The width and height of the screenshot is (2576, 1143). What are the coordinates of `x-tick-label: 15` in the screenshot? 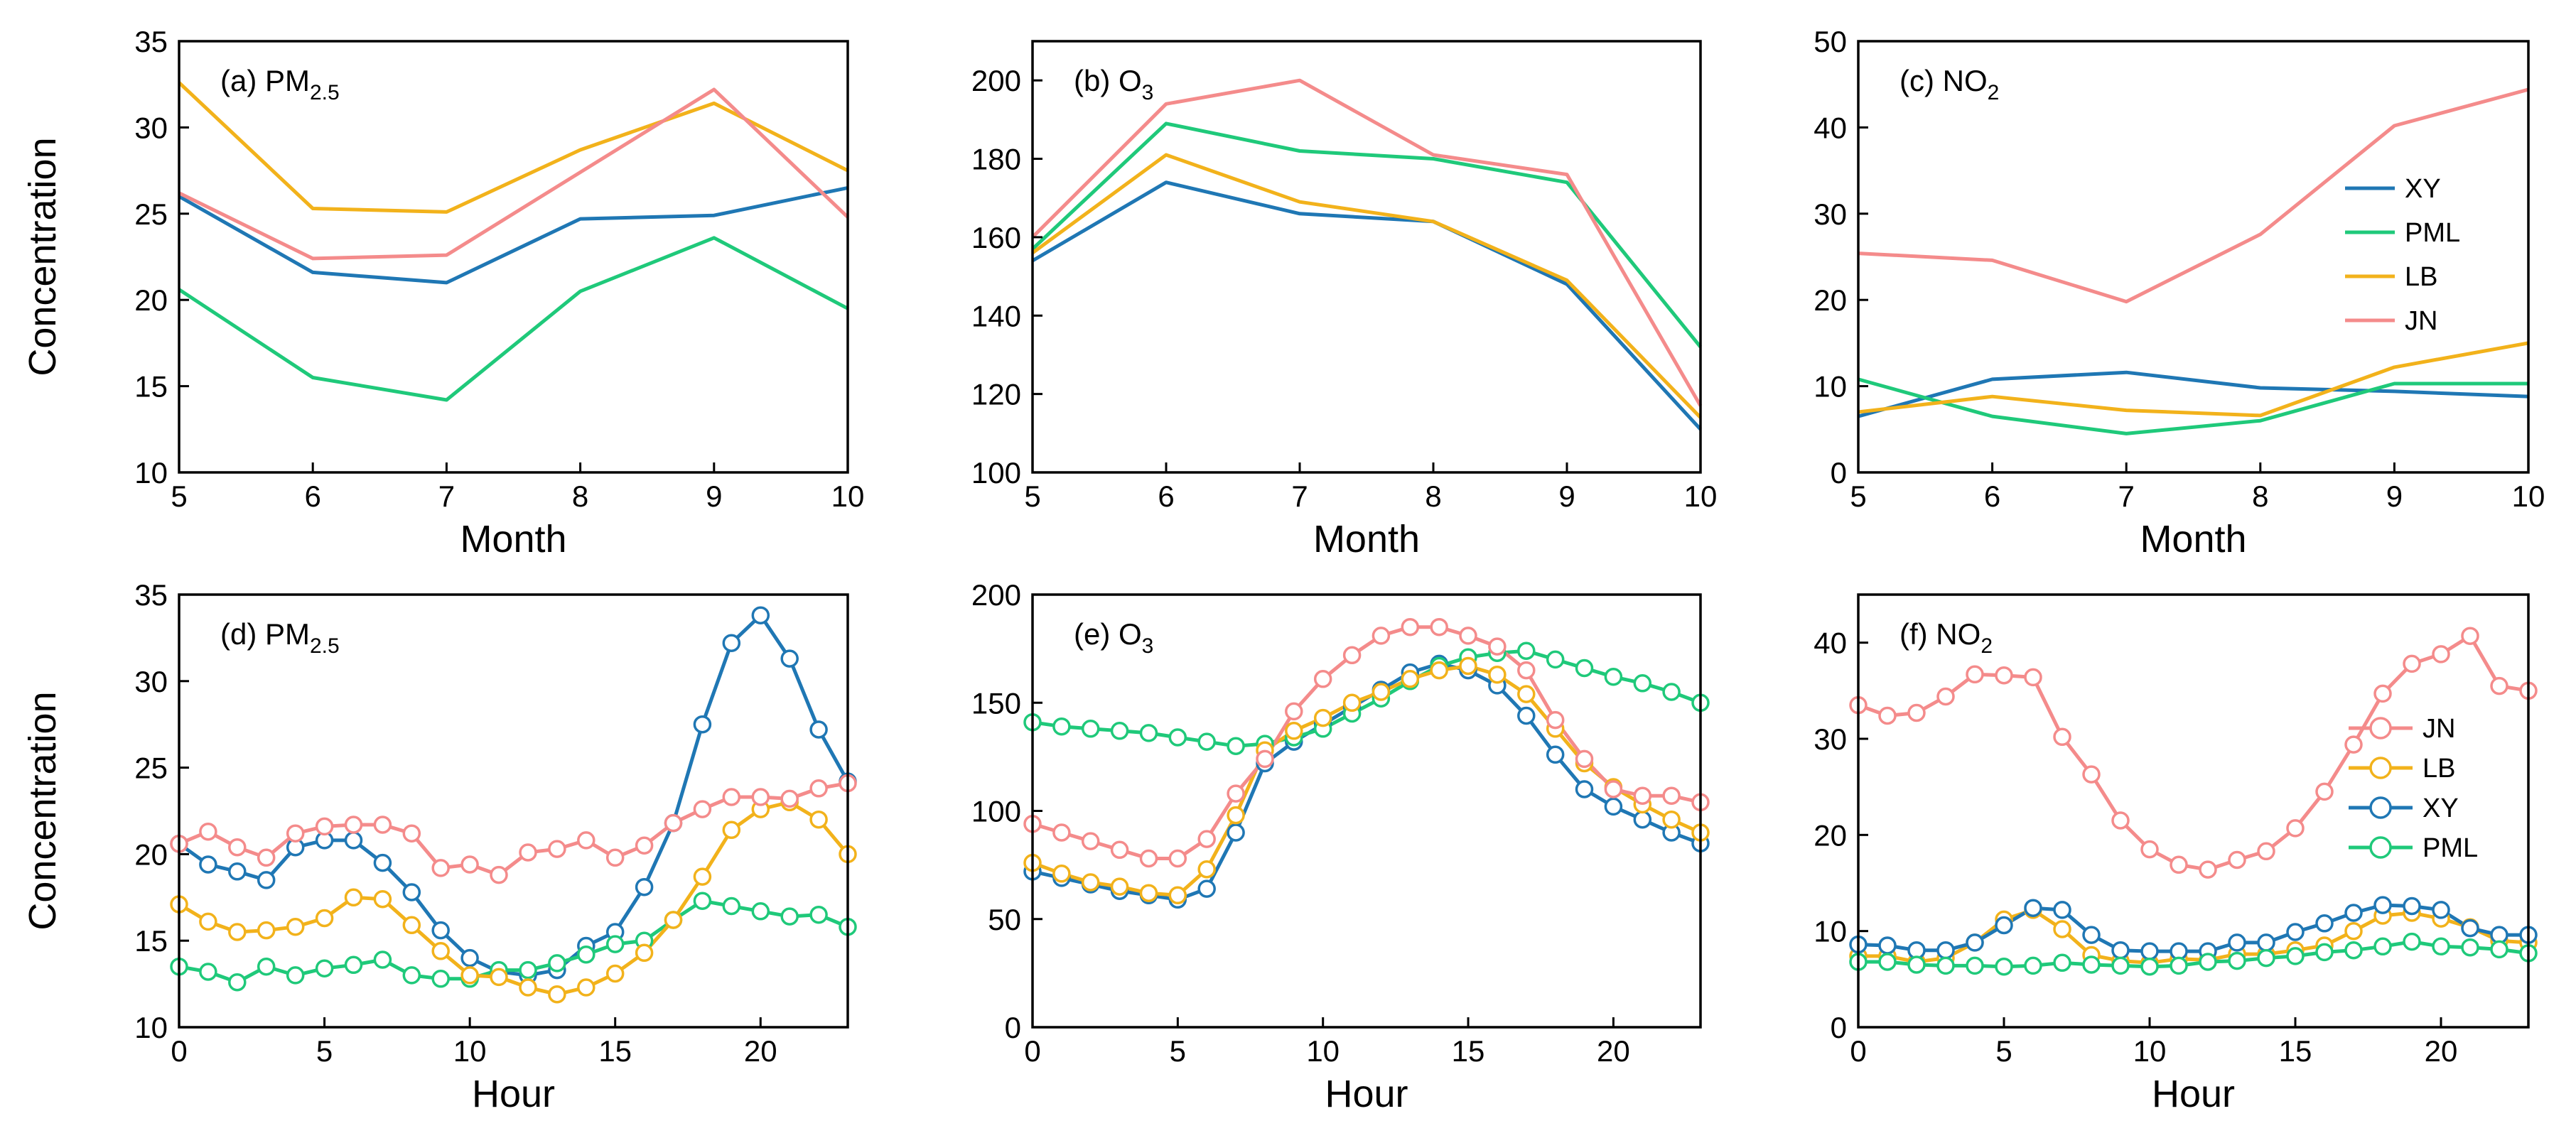 It's located at (2296, 1051).